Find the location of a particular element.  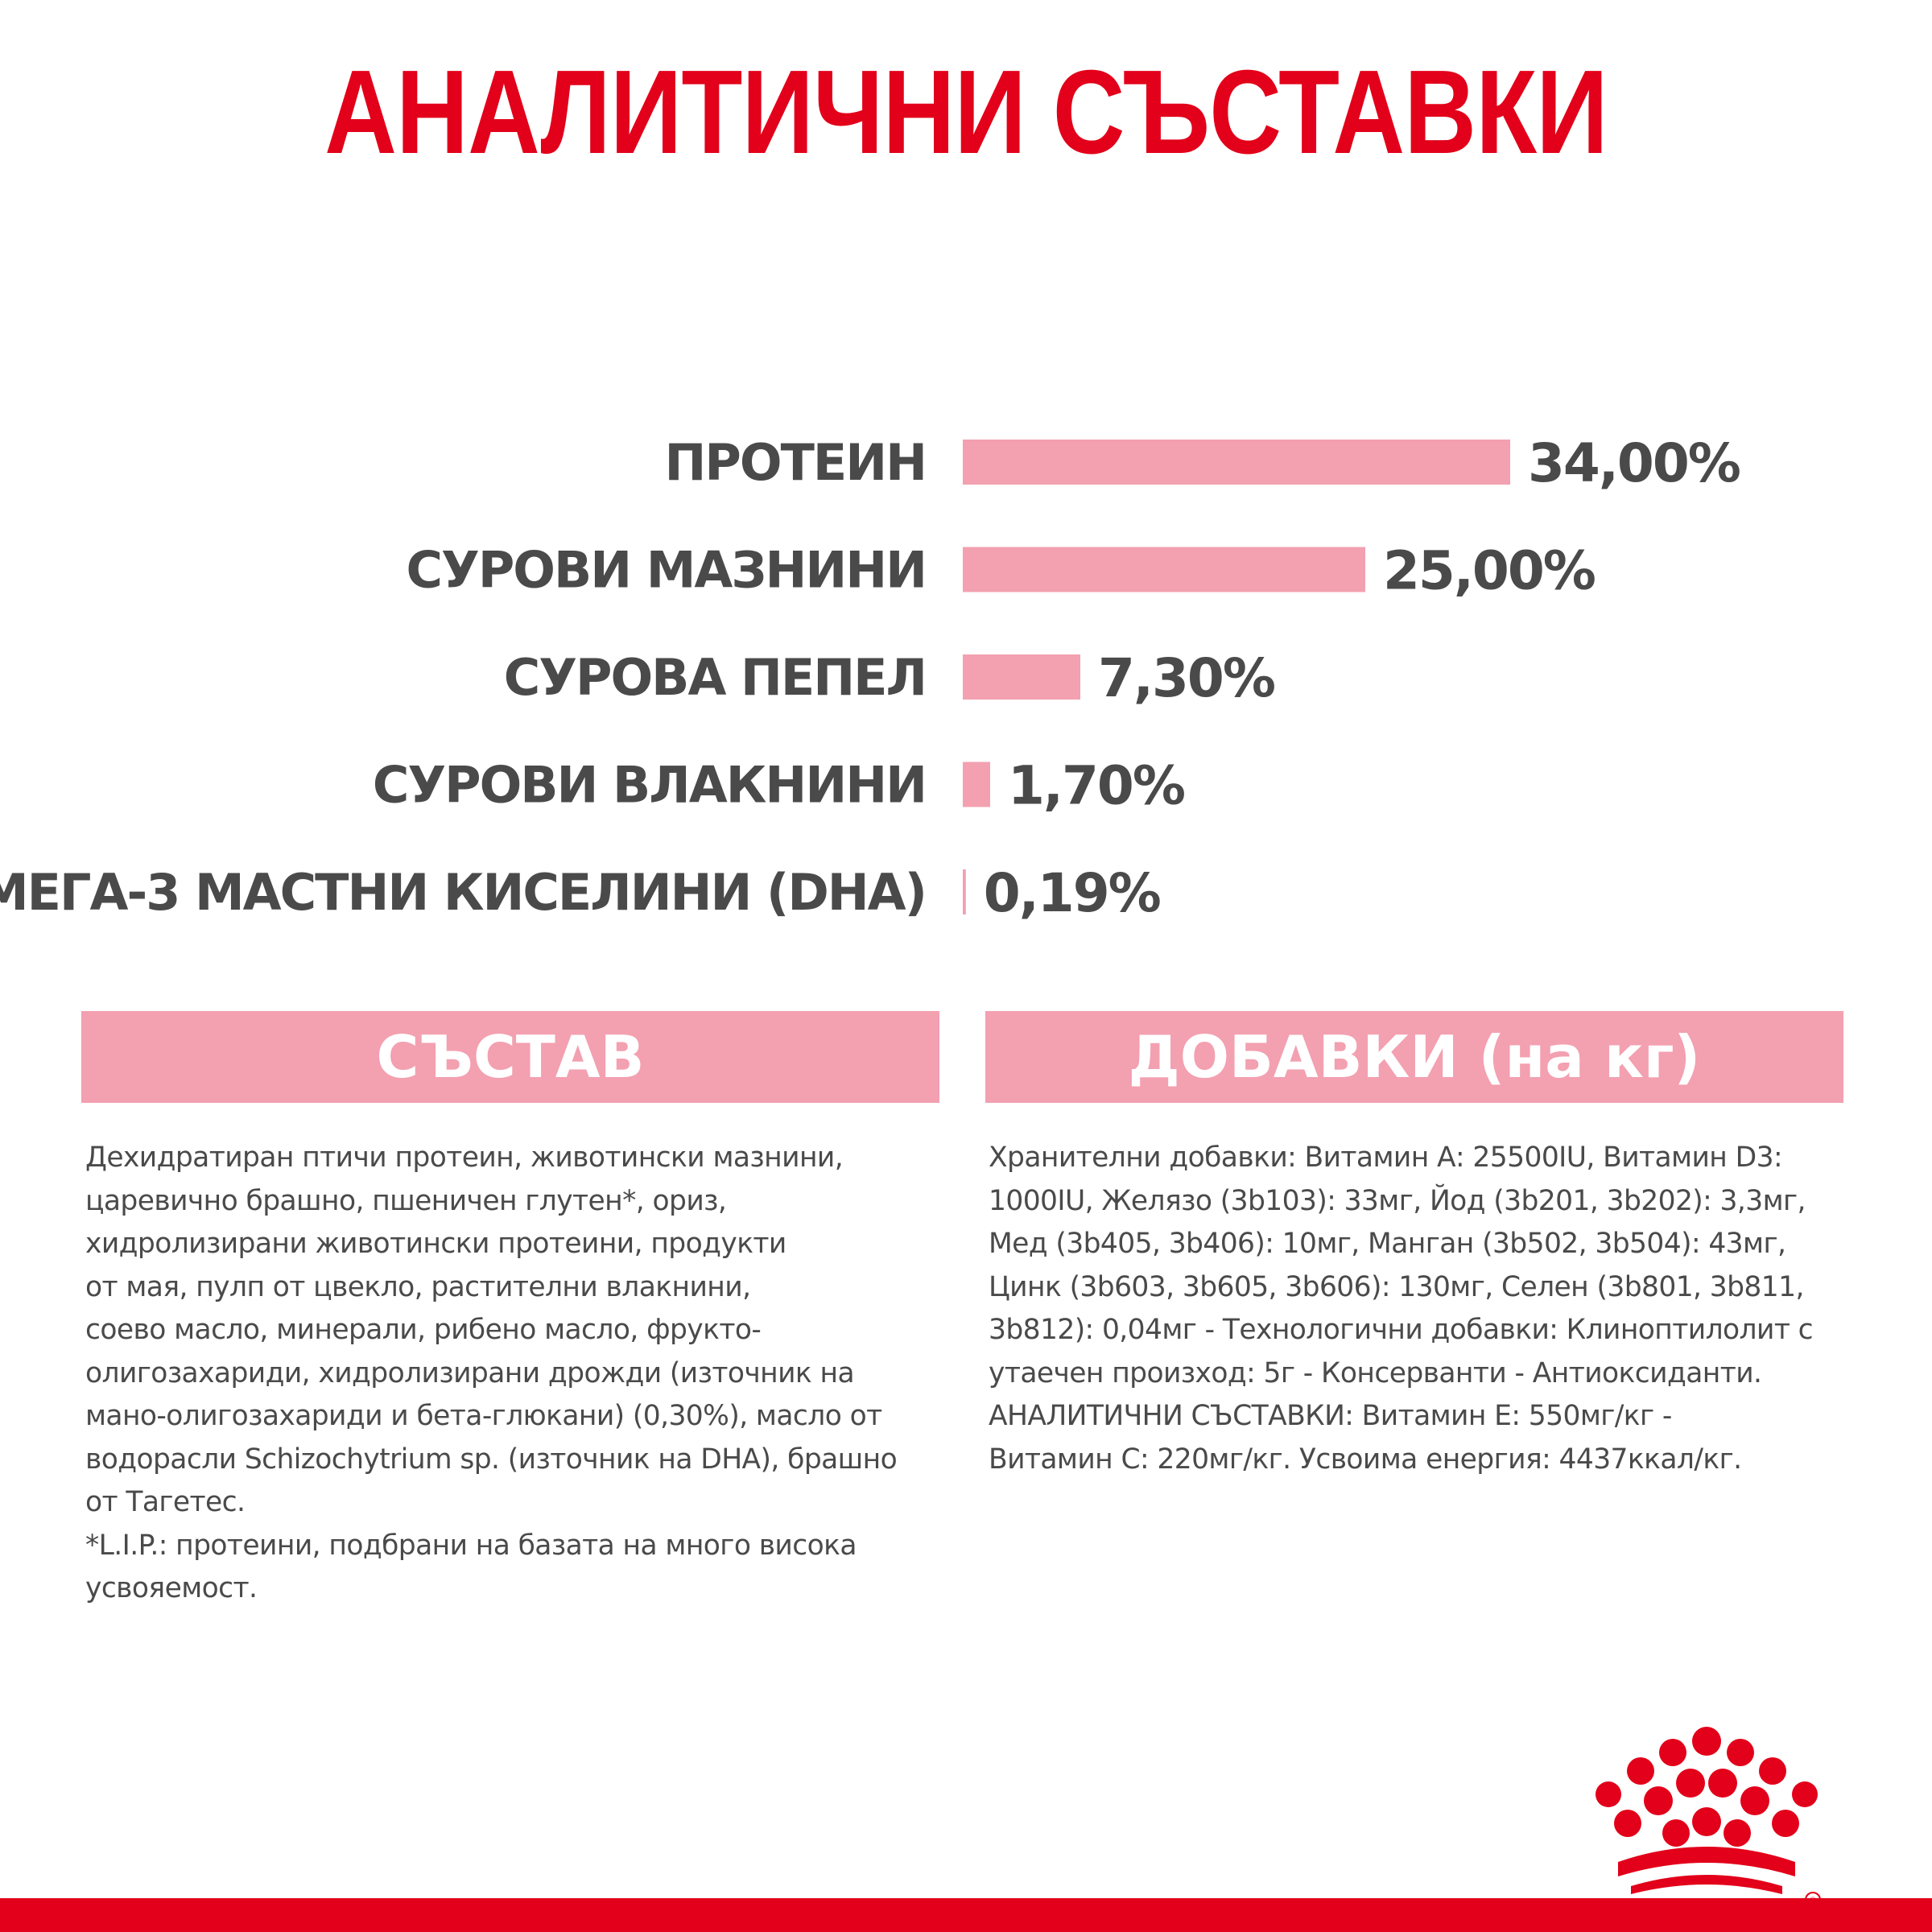

value-label: 25,00% is located at coordinates (1489, 571).